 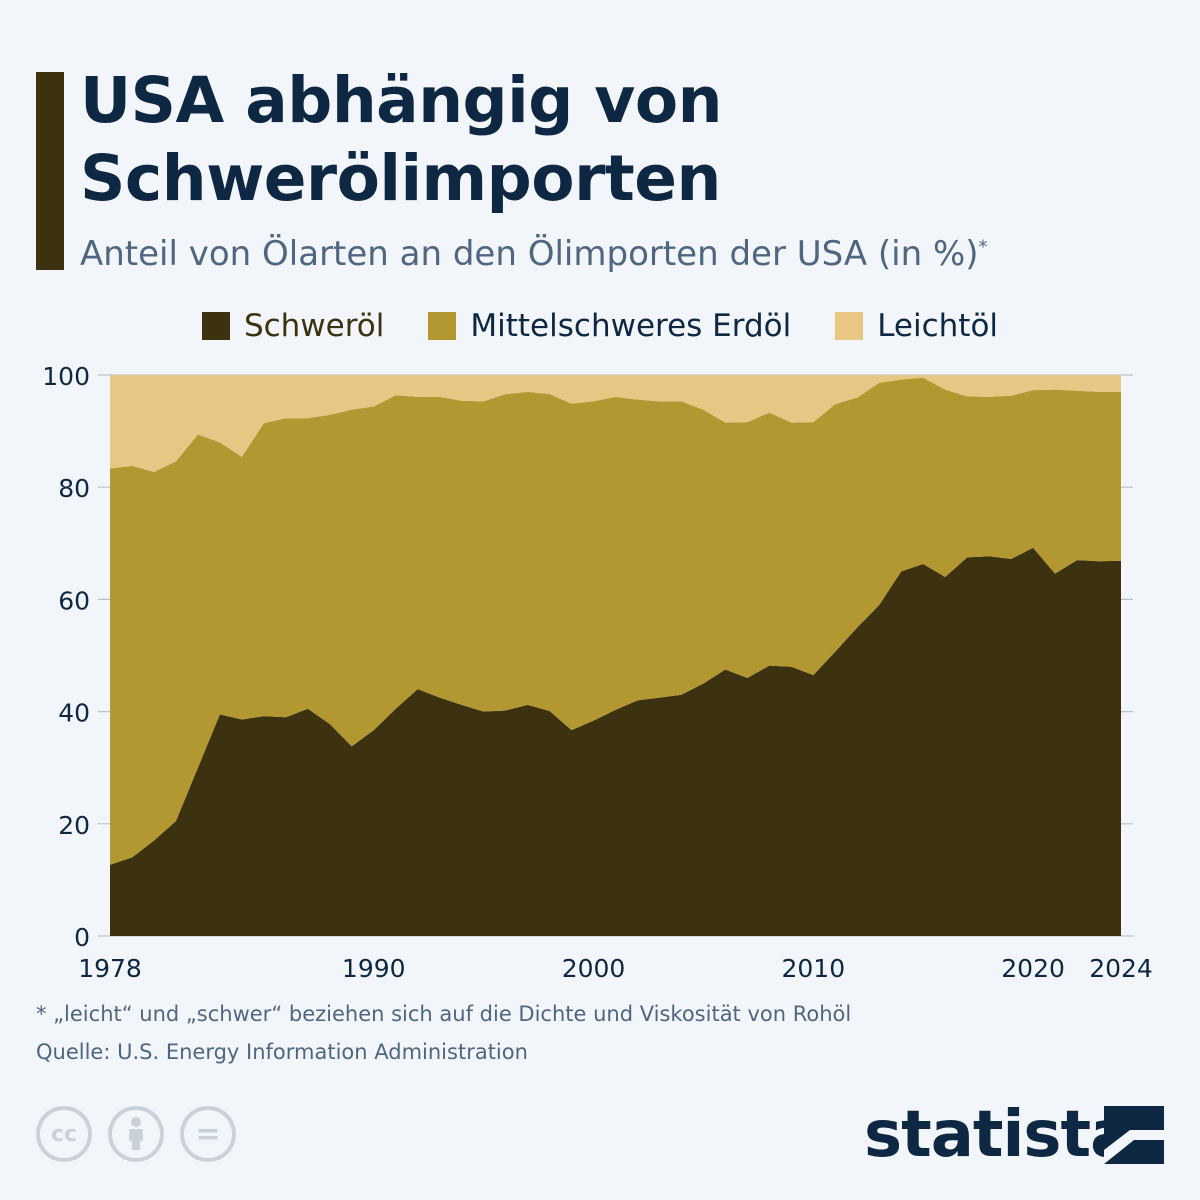 What do you see at coordinates (1033, 968) in the screenshot?
I see `x-tick-label: 2020` at bounding box center [1033, 968].